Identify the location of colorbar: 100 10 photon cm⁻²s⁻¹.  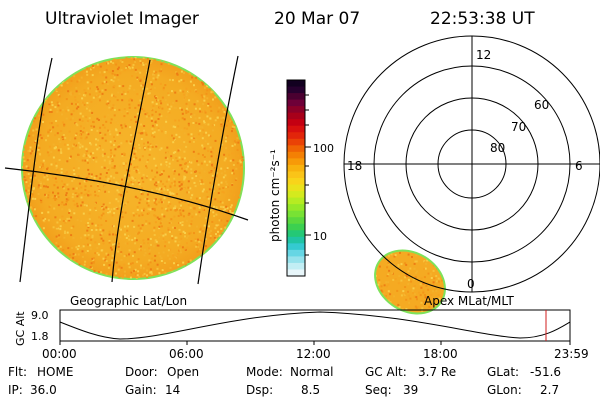
(301, 178).